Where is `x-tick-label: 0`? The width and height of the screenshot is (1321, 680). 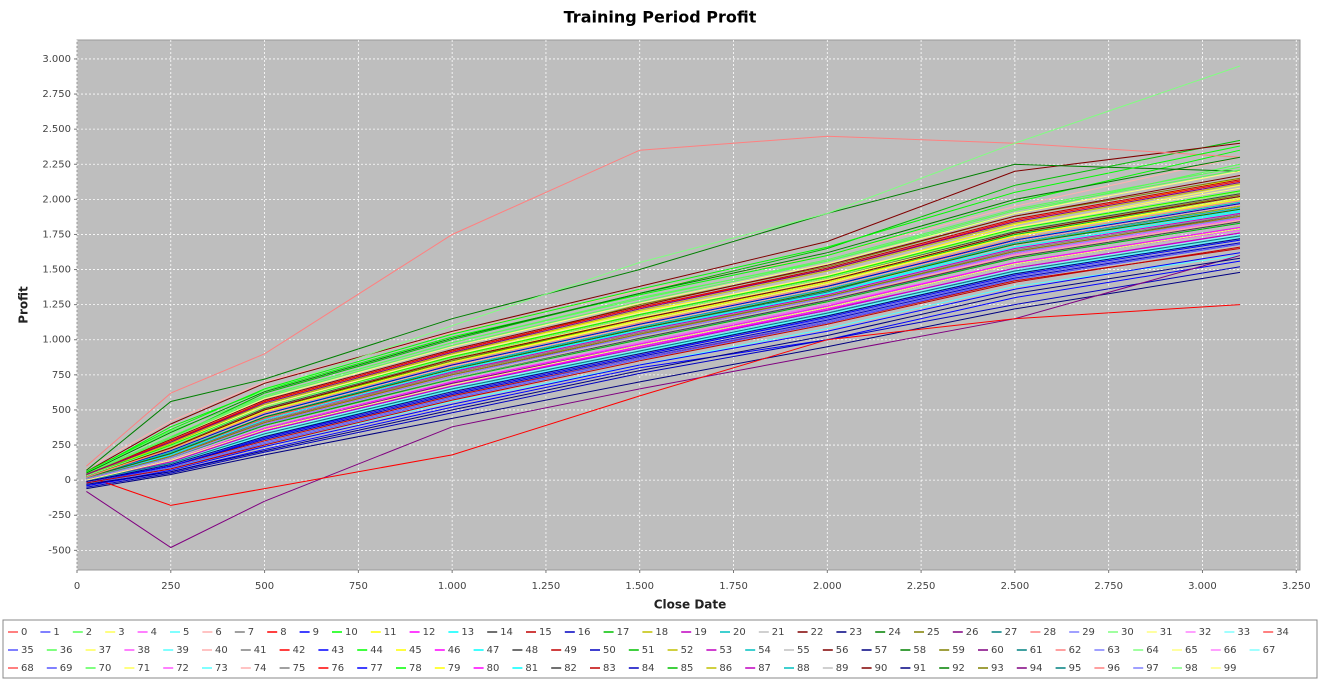
x-tick-label: 0 is located at coordinates (77, 586).